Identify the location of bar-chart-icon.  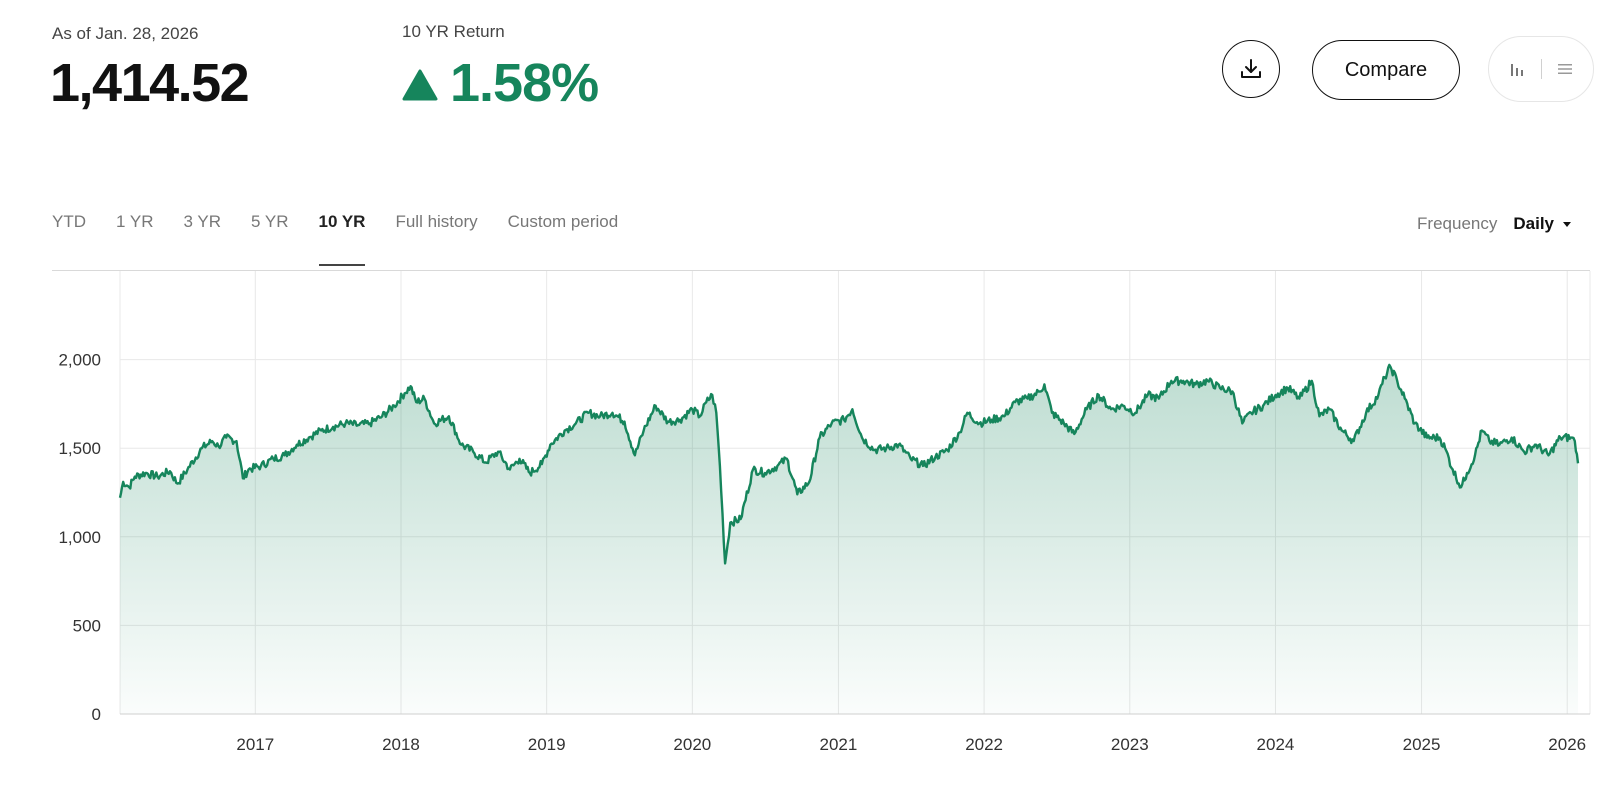
(1516, 70).